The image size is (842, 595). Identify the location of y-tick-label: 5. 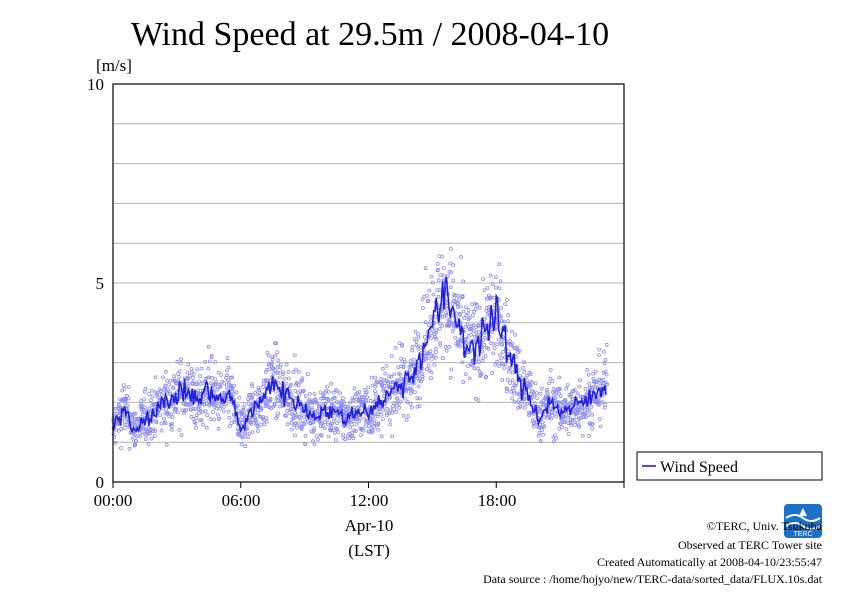
(100, 283).